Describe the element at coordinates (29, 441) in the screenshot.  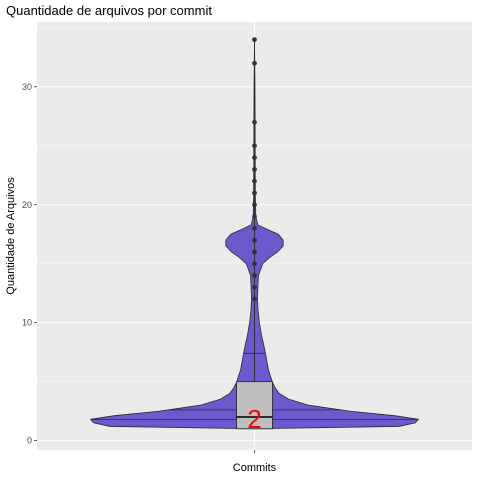
I see `y-tick-label: 0` at that location.